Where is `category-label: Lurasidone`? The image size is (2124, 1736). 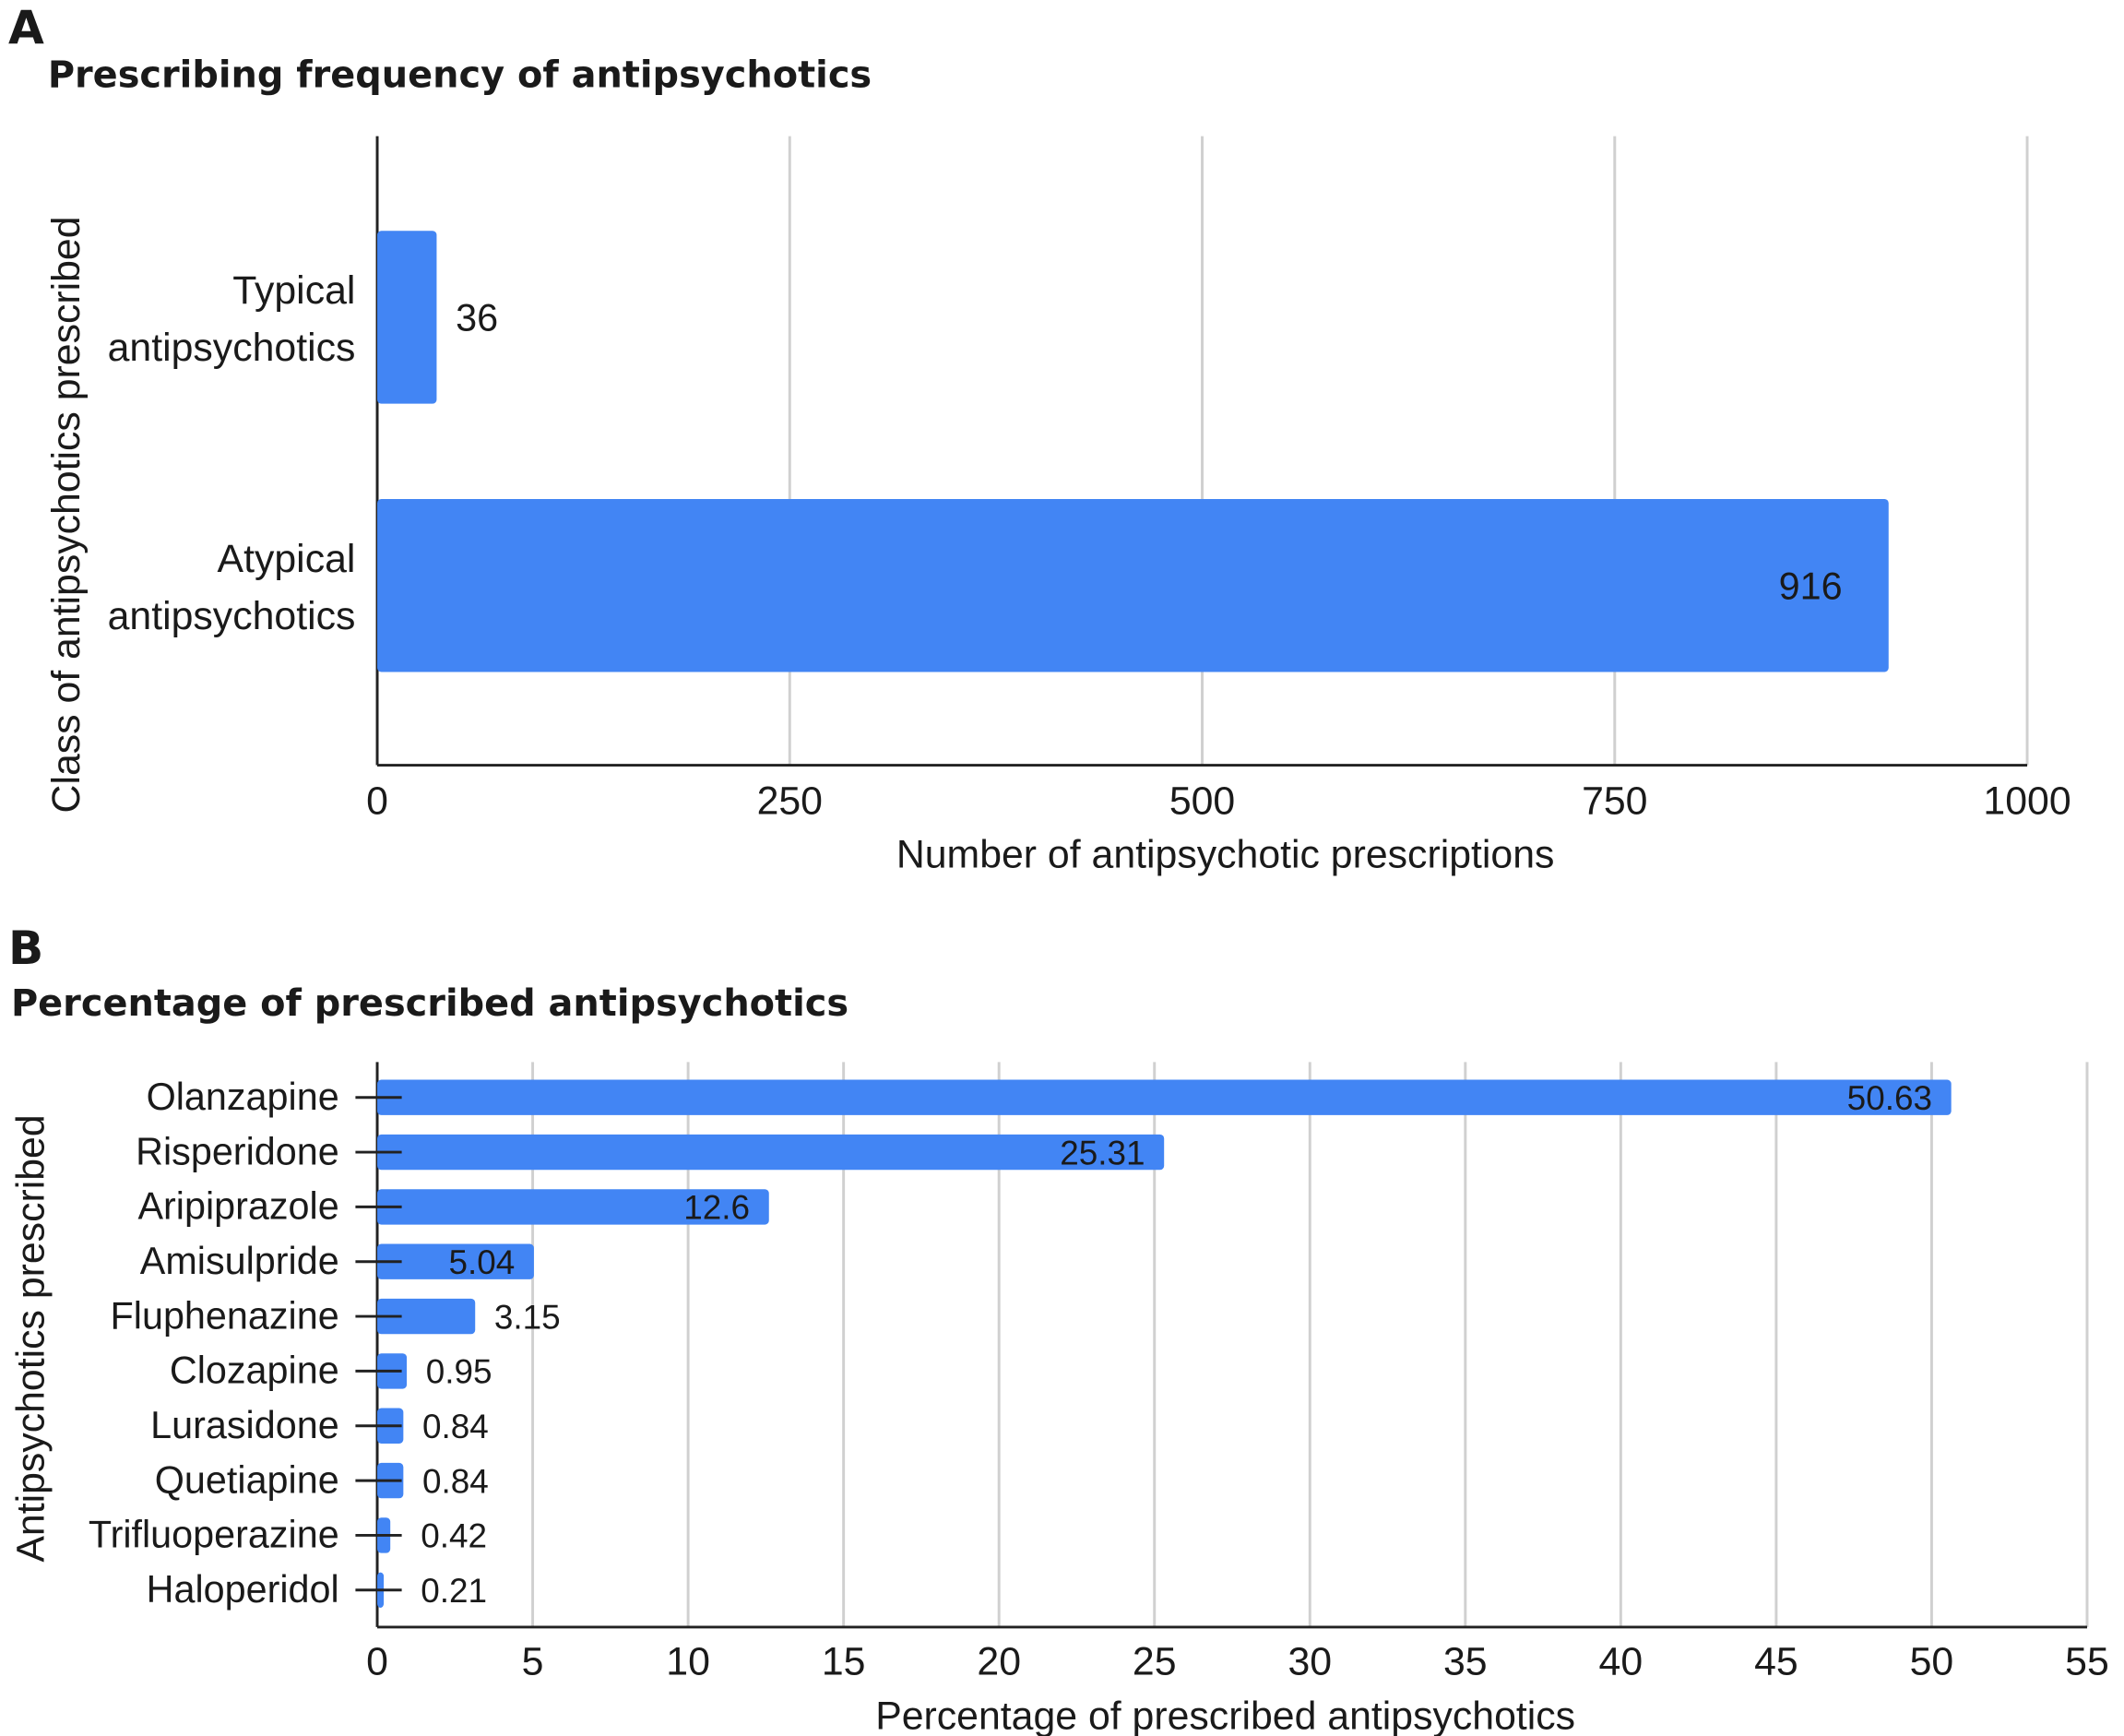
category-label: Lurasidone is located at coordinates (244, 1425).